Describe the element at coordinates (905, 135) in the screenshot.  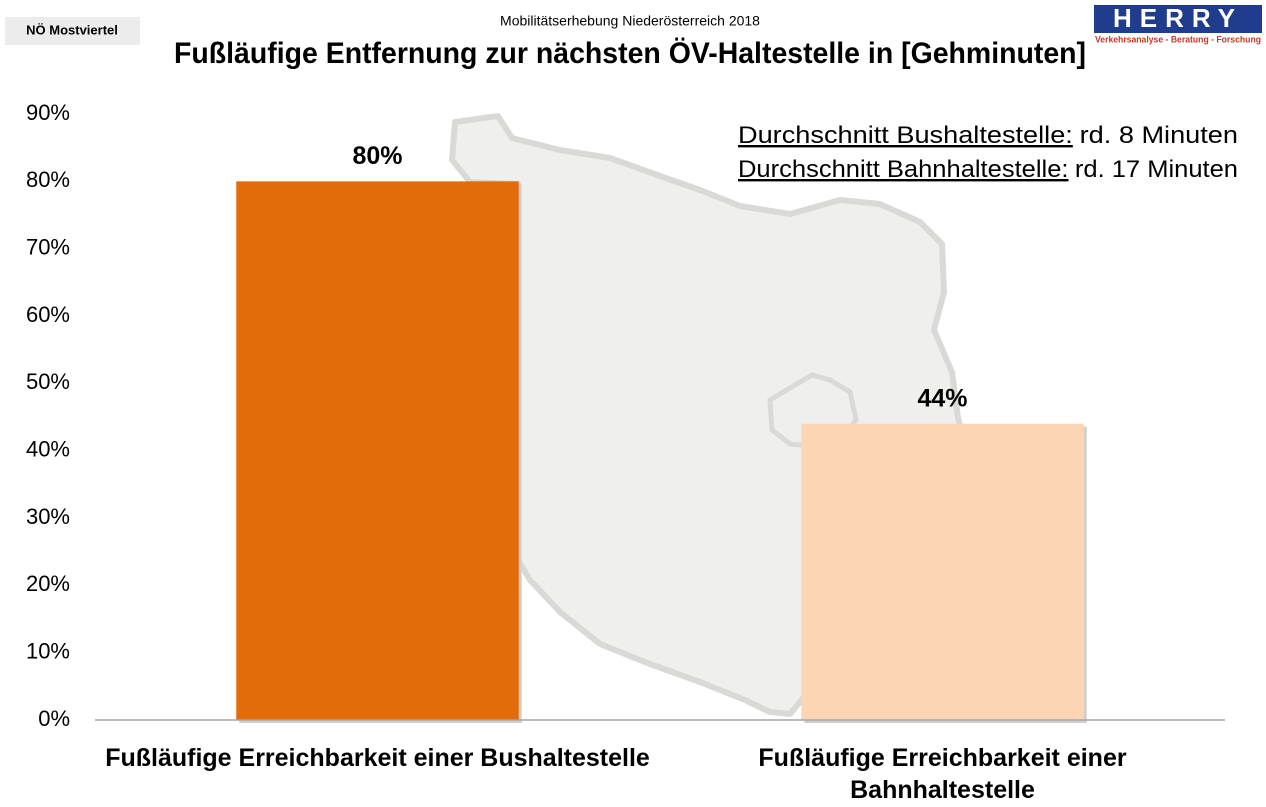
I see `annotation-label: Durchschnitt Bushaltestelle:` at that location.